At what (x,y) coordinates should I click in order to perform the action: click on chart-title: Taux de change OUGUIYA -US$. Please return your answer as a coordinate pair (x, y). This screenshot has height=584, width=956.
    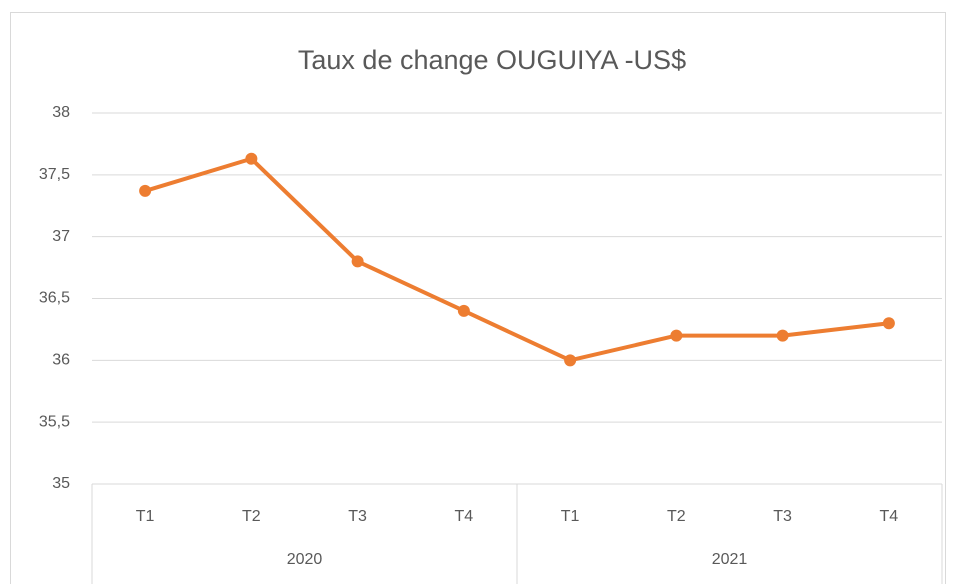
    Looking at the image, I should click on (492, 60).